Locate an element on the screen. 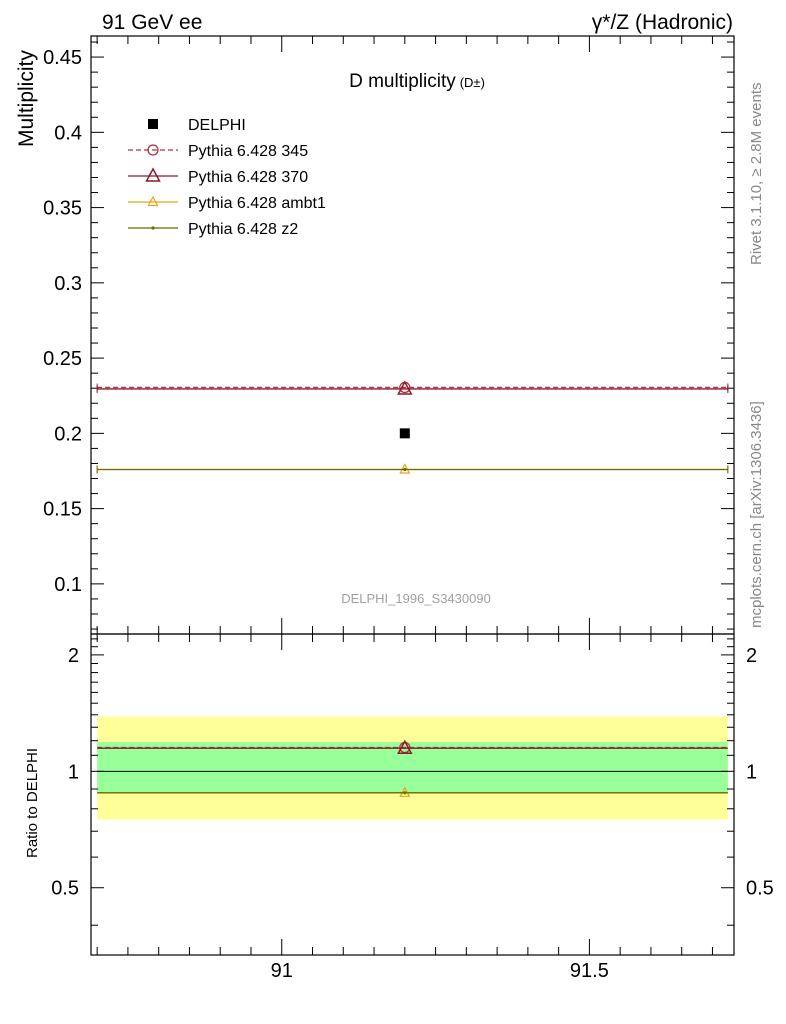  ratio-y-tick-label-right: 0.5 is located at coordinates (760, 889).